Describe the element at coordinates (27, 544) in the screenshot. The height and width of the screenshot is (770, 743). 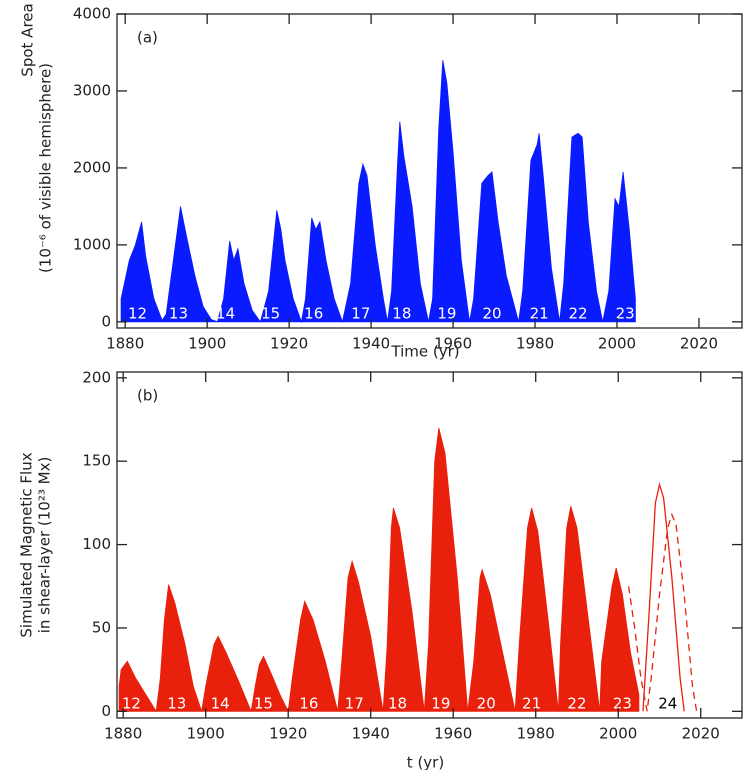
I see `y-axis-label: Simulated Magnetic Flux` at that location.